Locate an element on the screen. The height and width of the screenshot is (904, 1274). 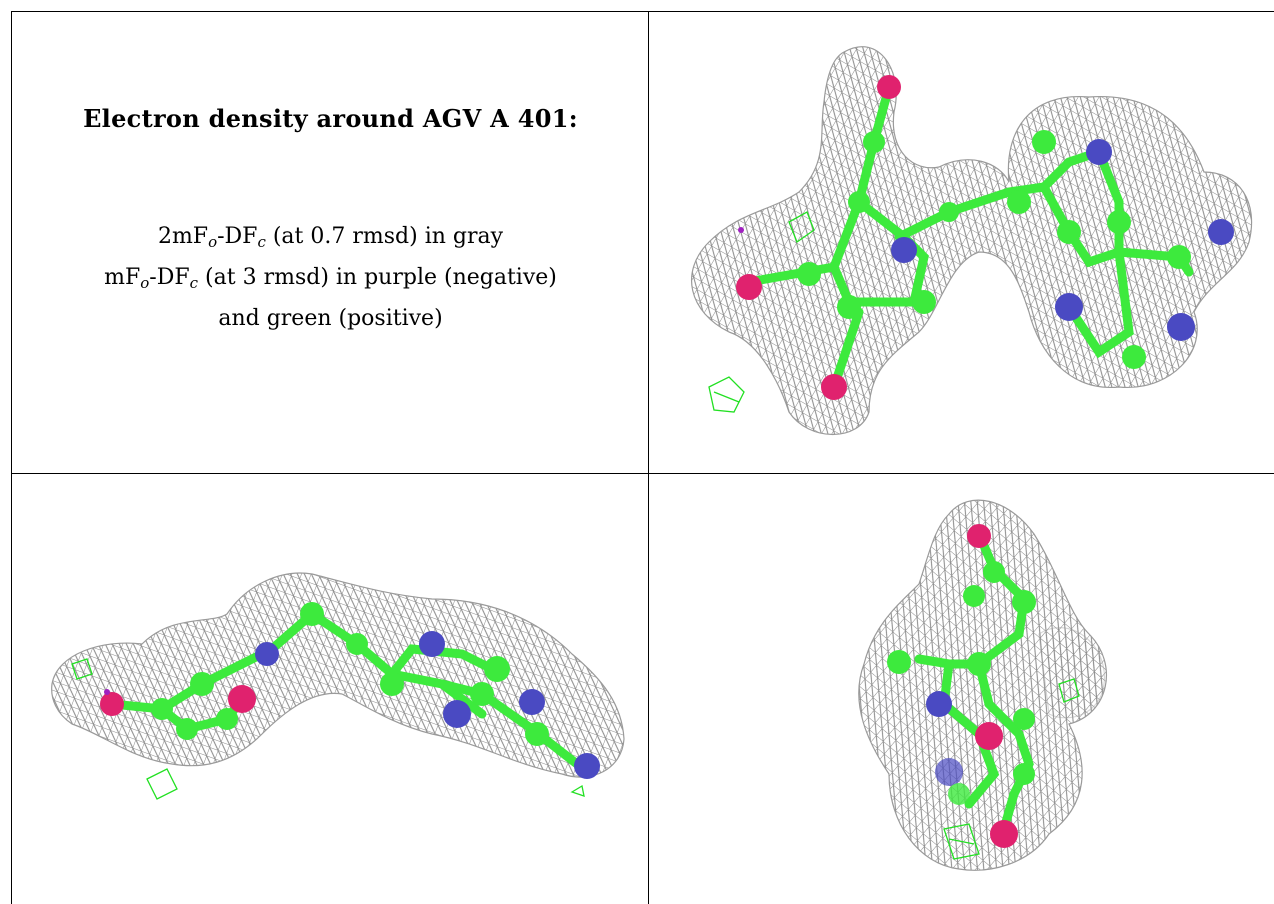
table-border-middle is located at coordinates (642, 473).